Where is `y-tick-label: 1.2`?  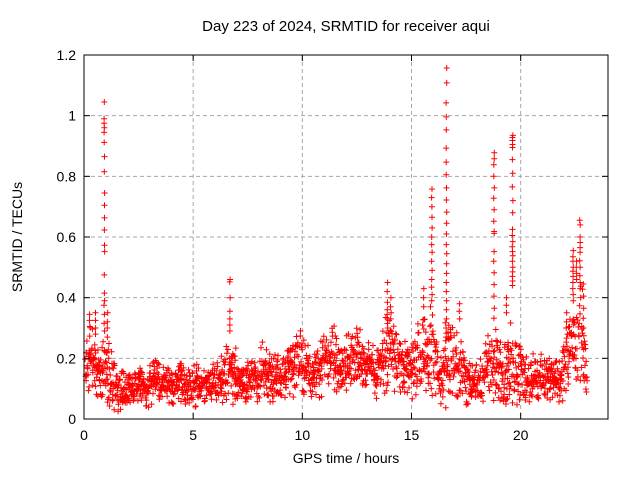 y-tick-label: 1.2 is located at coordinates (67, 55).